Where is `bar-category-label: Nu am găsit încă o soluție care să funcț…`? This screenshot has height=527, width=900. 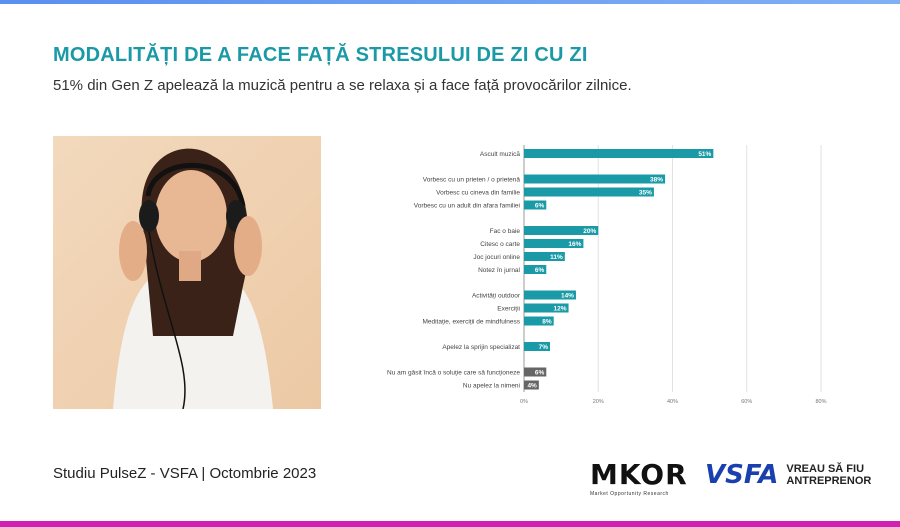
bar-category-label: Nu am găsit încă o soluție care să funcț… is located at coordinates (453, 373).